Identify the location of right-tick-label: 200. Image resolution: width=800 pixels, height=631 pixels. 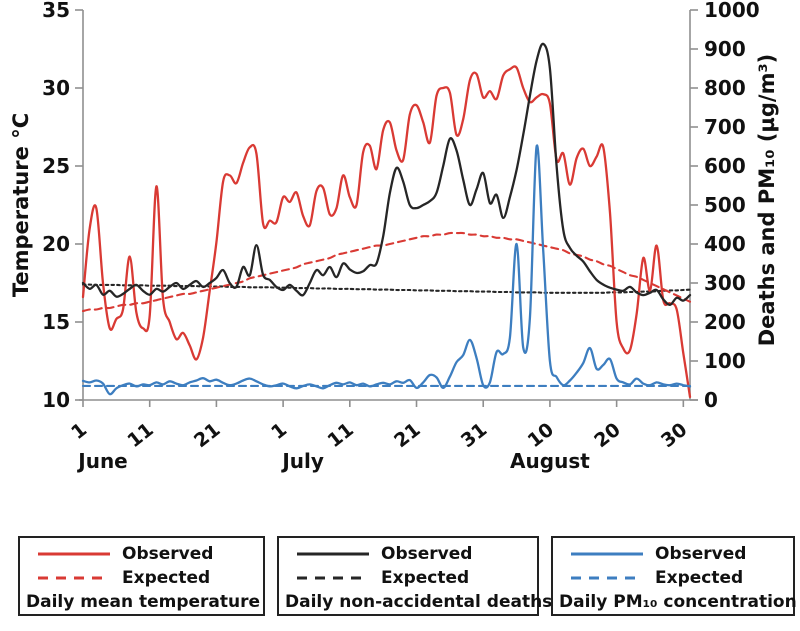
(725, 322).